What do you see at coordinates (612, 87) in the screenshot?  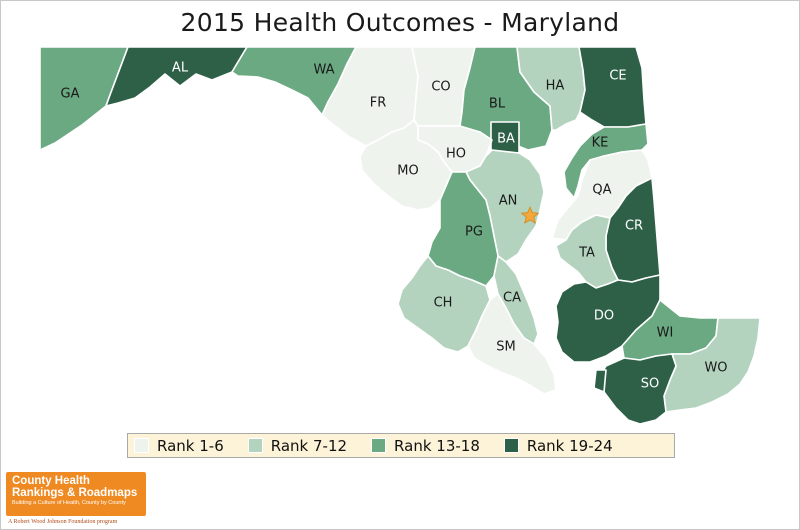 I see `county-ce` at bounding box center [612, 87].